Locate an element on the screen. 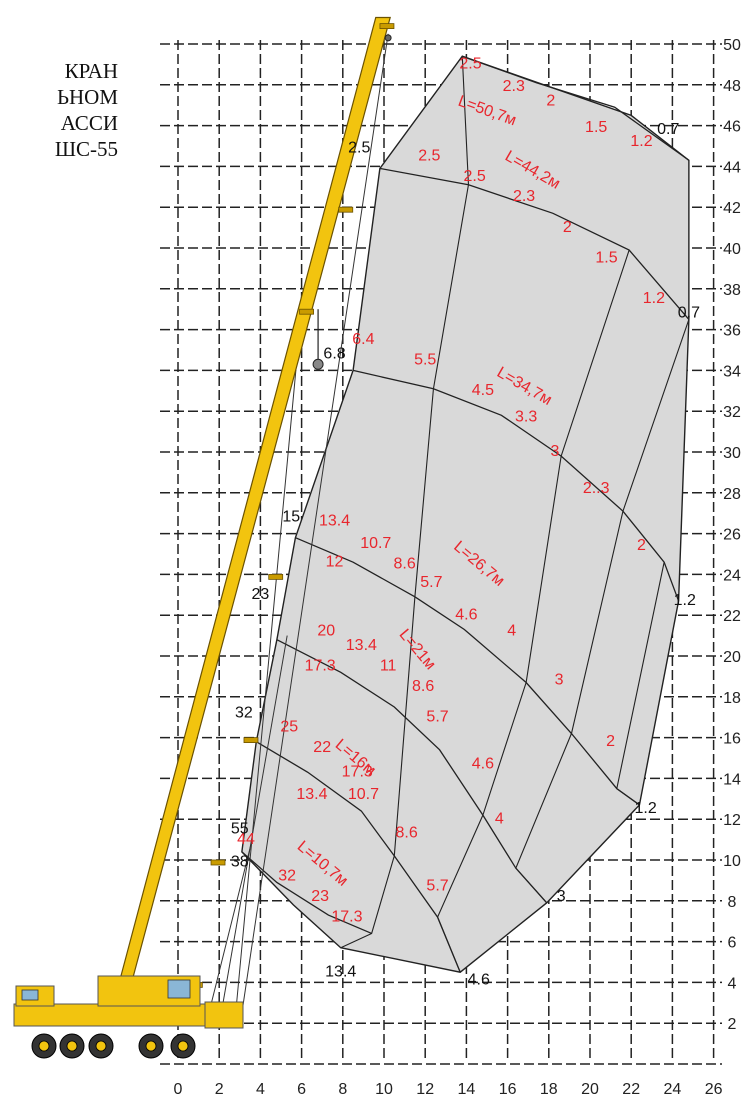  y-tick-label: 36 is located at coordinates (732, 331).